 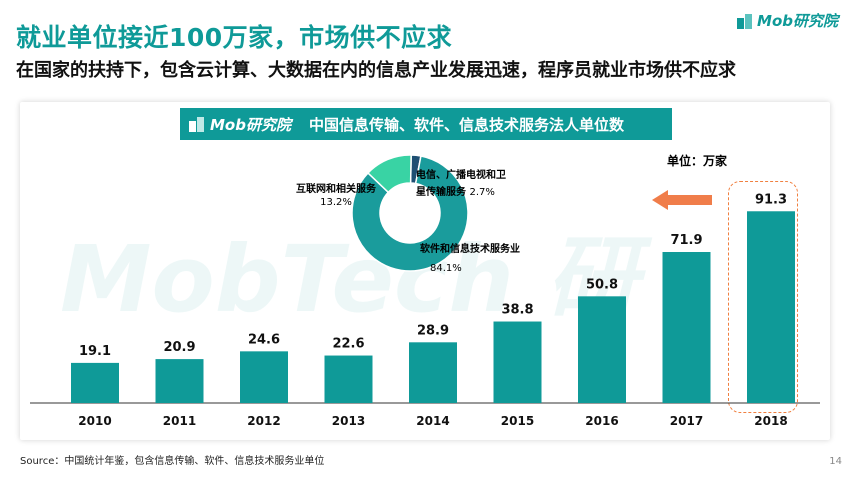 What do you see at coordinates (179, 381) in the screenshot?
I see `bar-2011` at bounding box center [179, 381].